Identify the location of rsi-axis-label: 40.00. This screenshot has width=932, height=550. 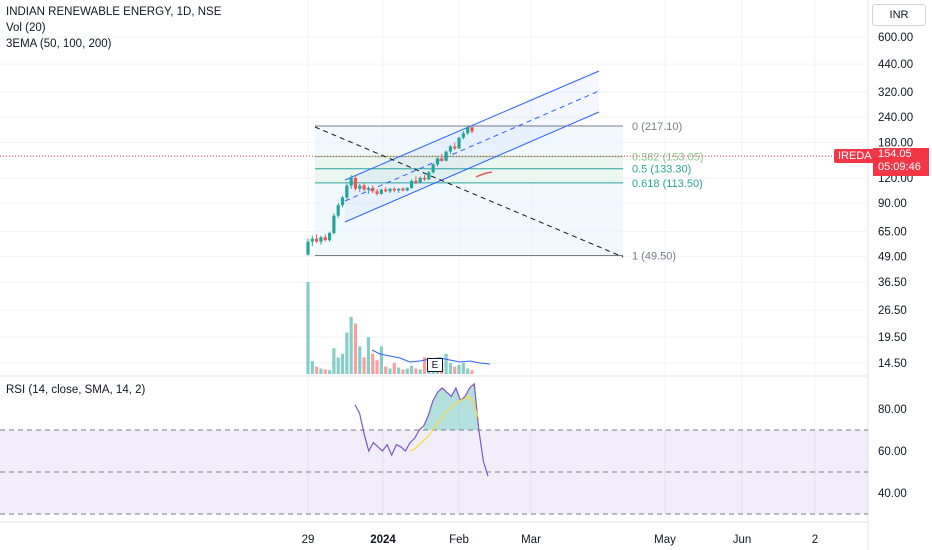
(892, 494).